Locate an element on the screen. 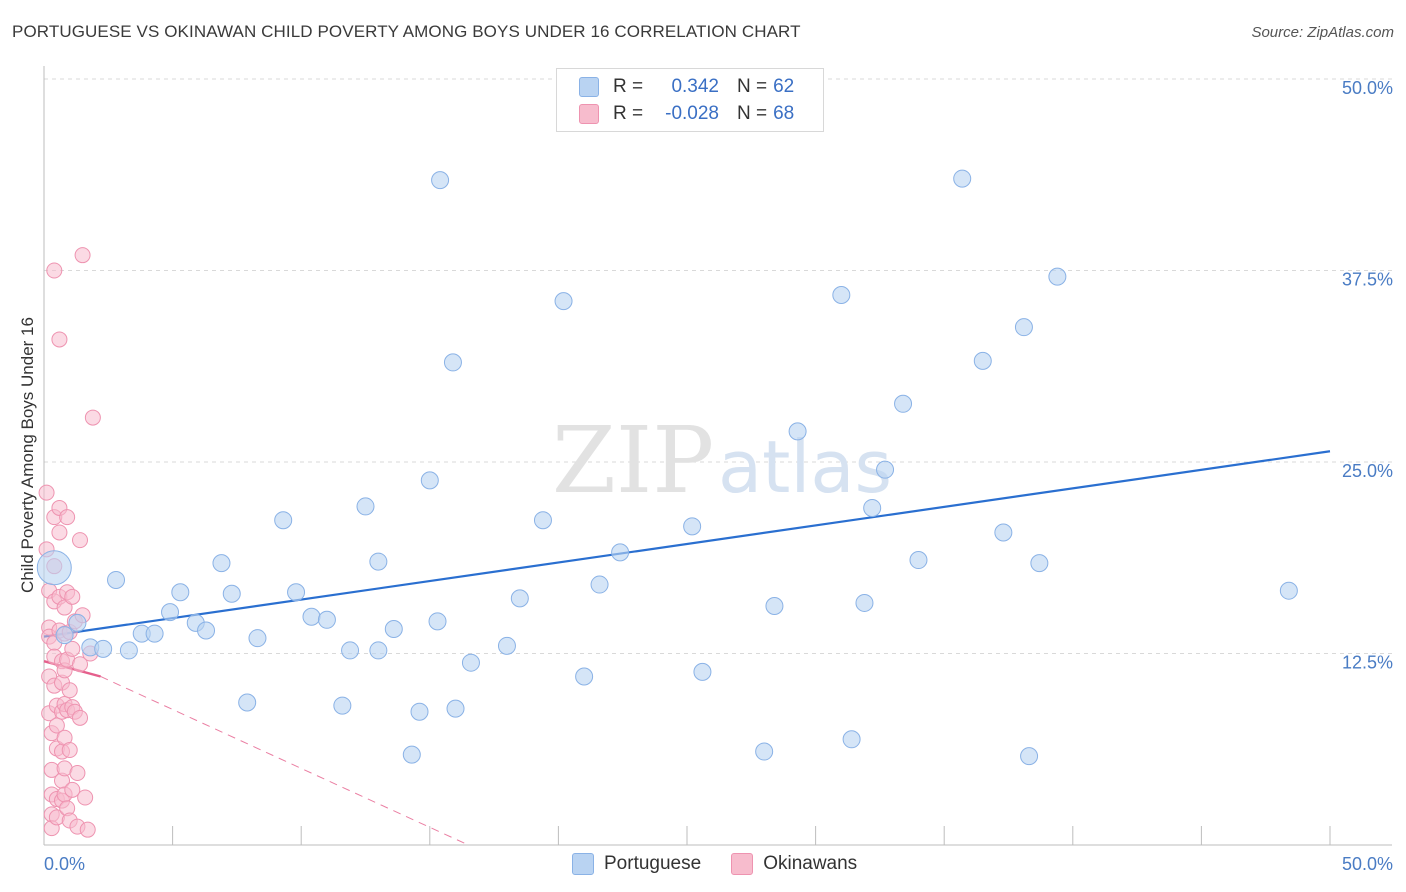 The width and height of the screenshot is (1406, 892). legend-label-portuguese: Portuguese is located at coordinates (653, 863).